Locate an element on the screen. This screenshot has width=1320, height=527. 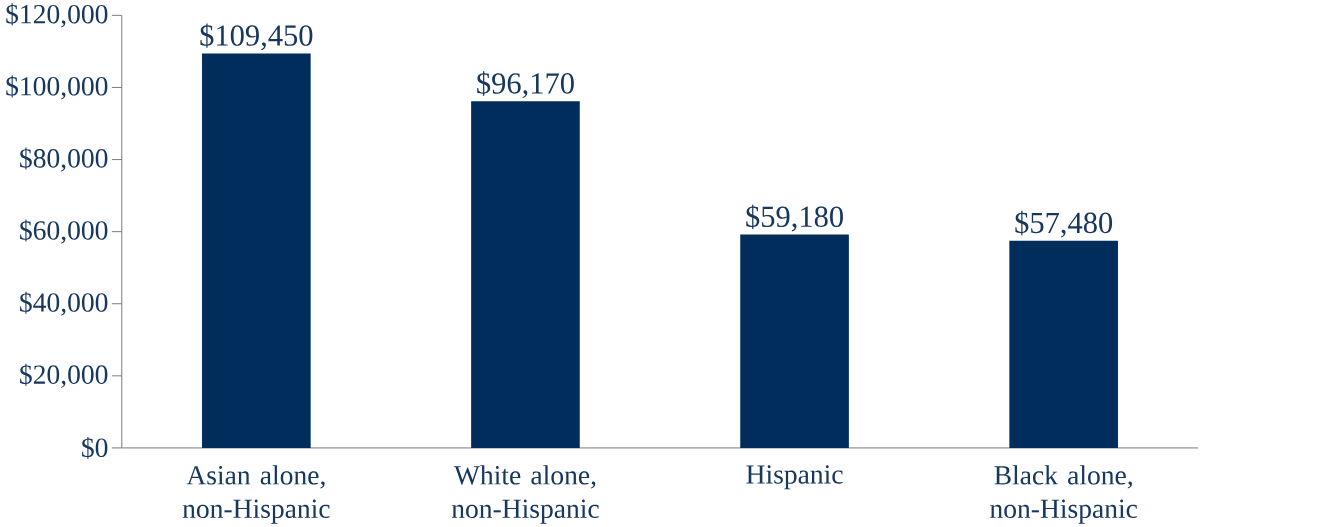
y-tick-label: $100,000 is located at coordinates (57, 87).